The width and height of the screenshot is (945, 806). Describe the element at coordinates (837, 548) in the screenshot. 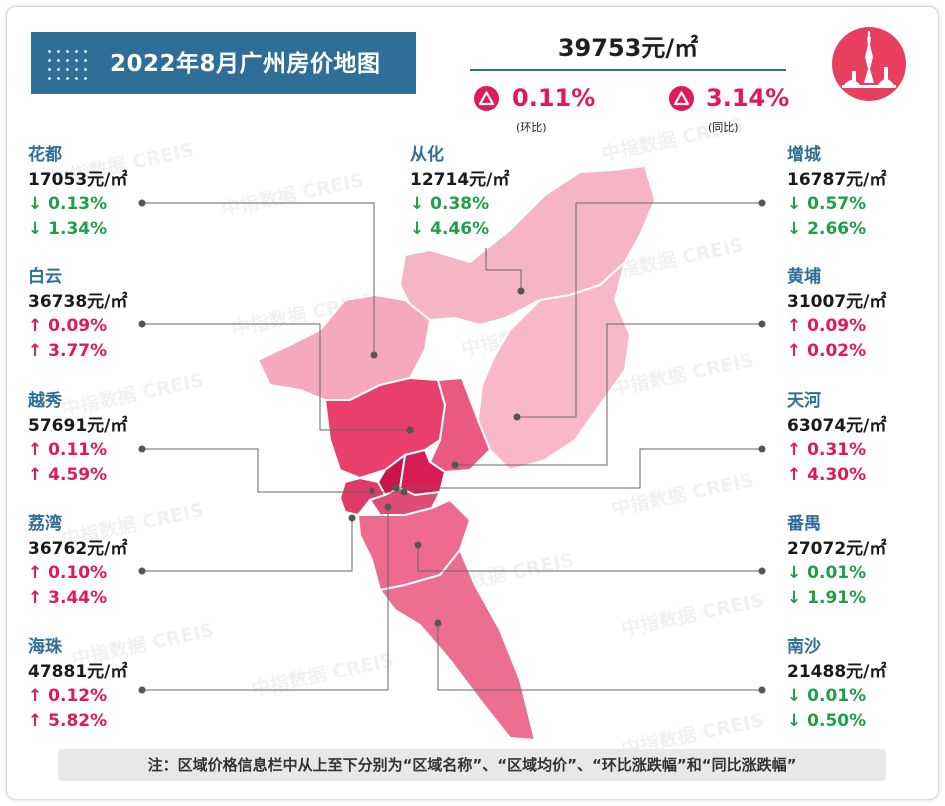

I see `district-price: 27072元/㎡` at that location.